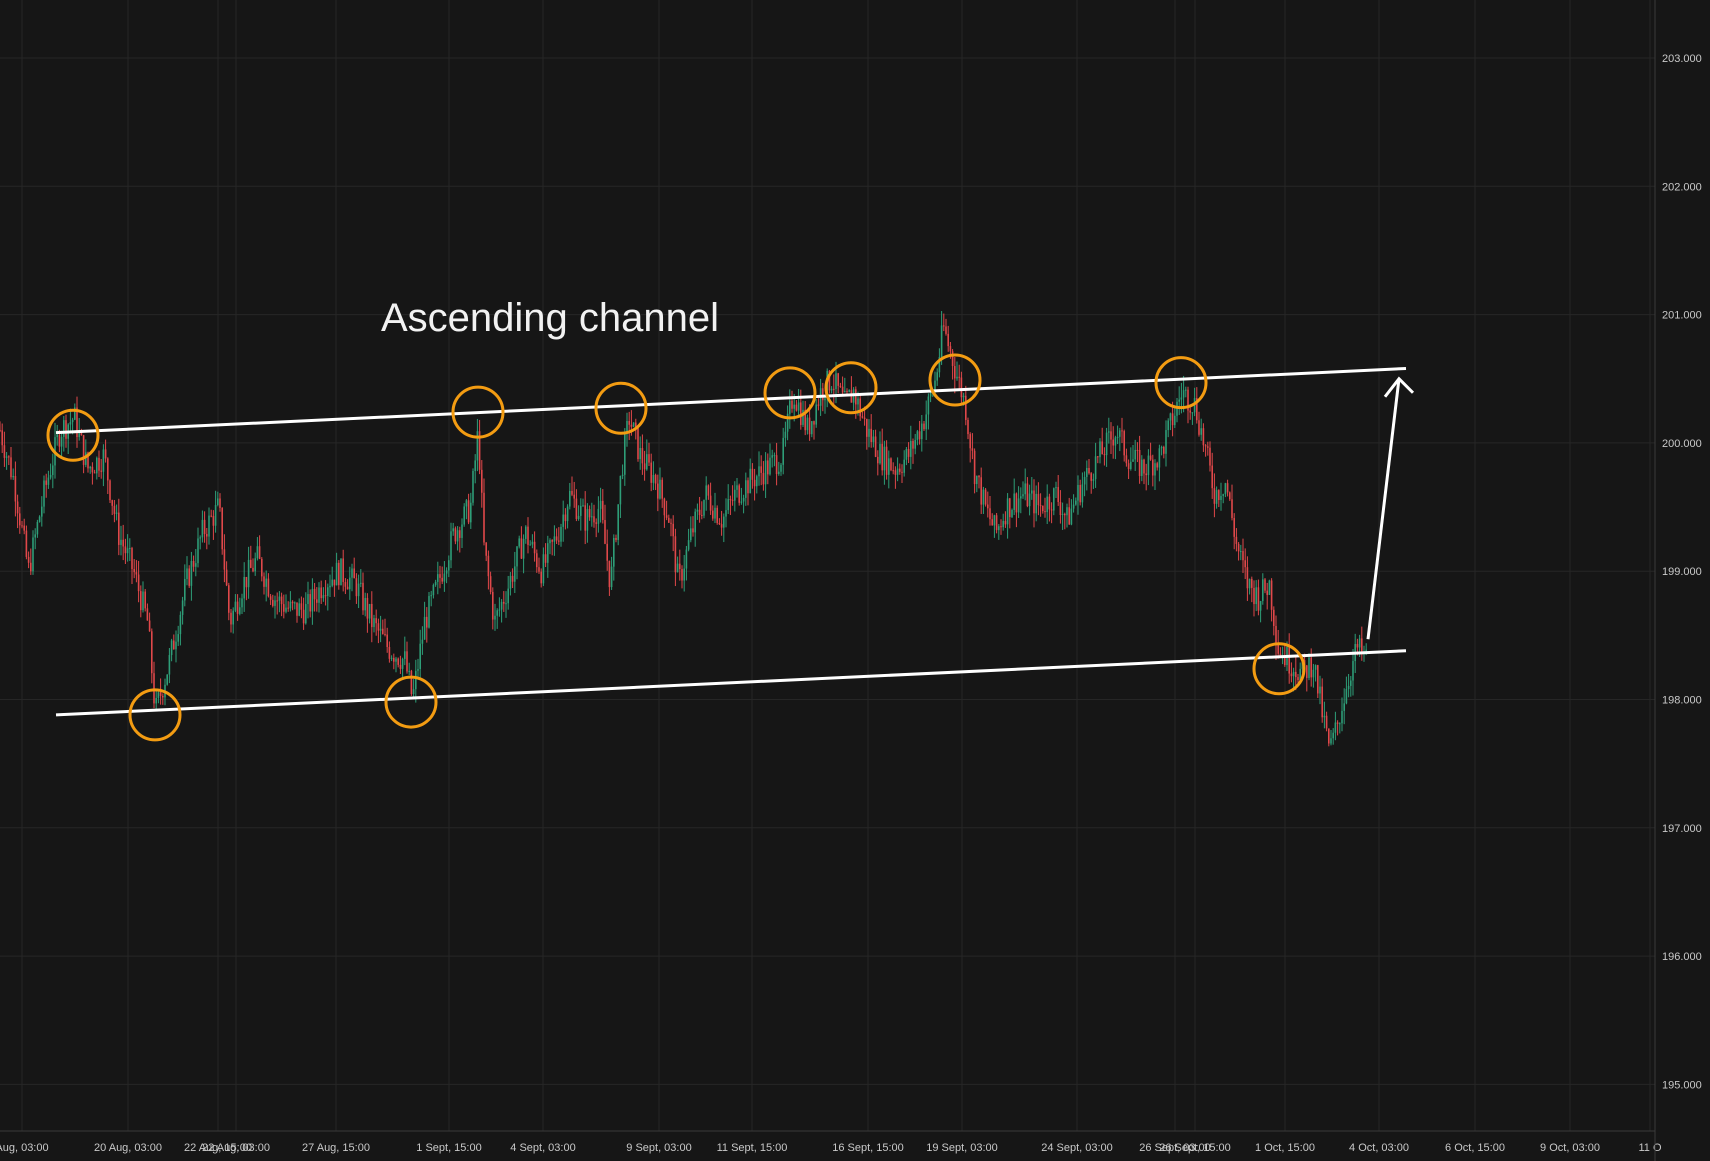  I want to click on x-tick-label: 11 Sept, 15:00, so click(752, 1148).